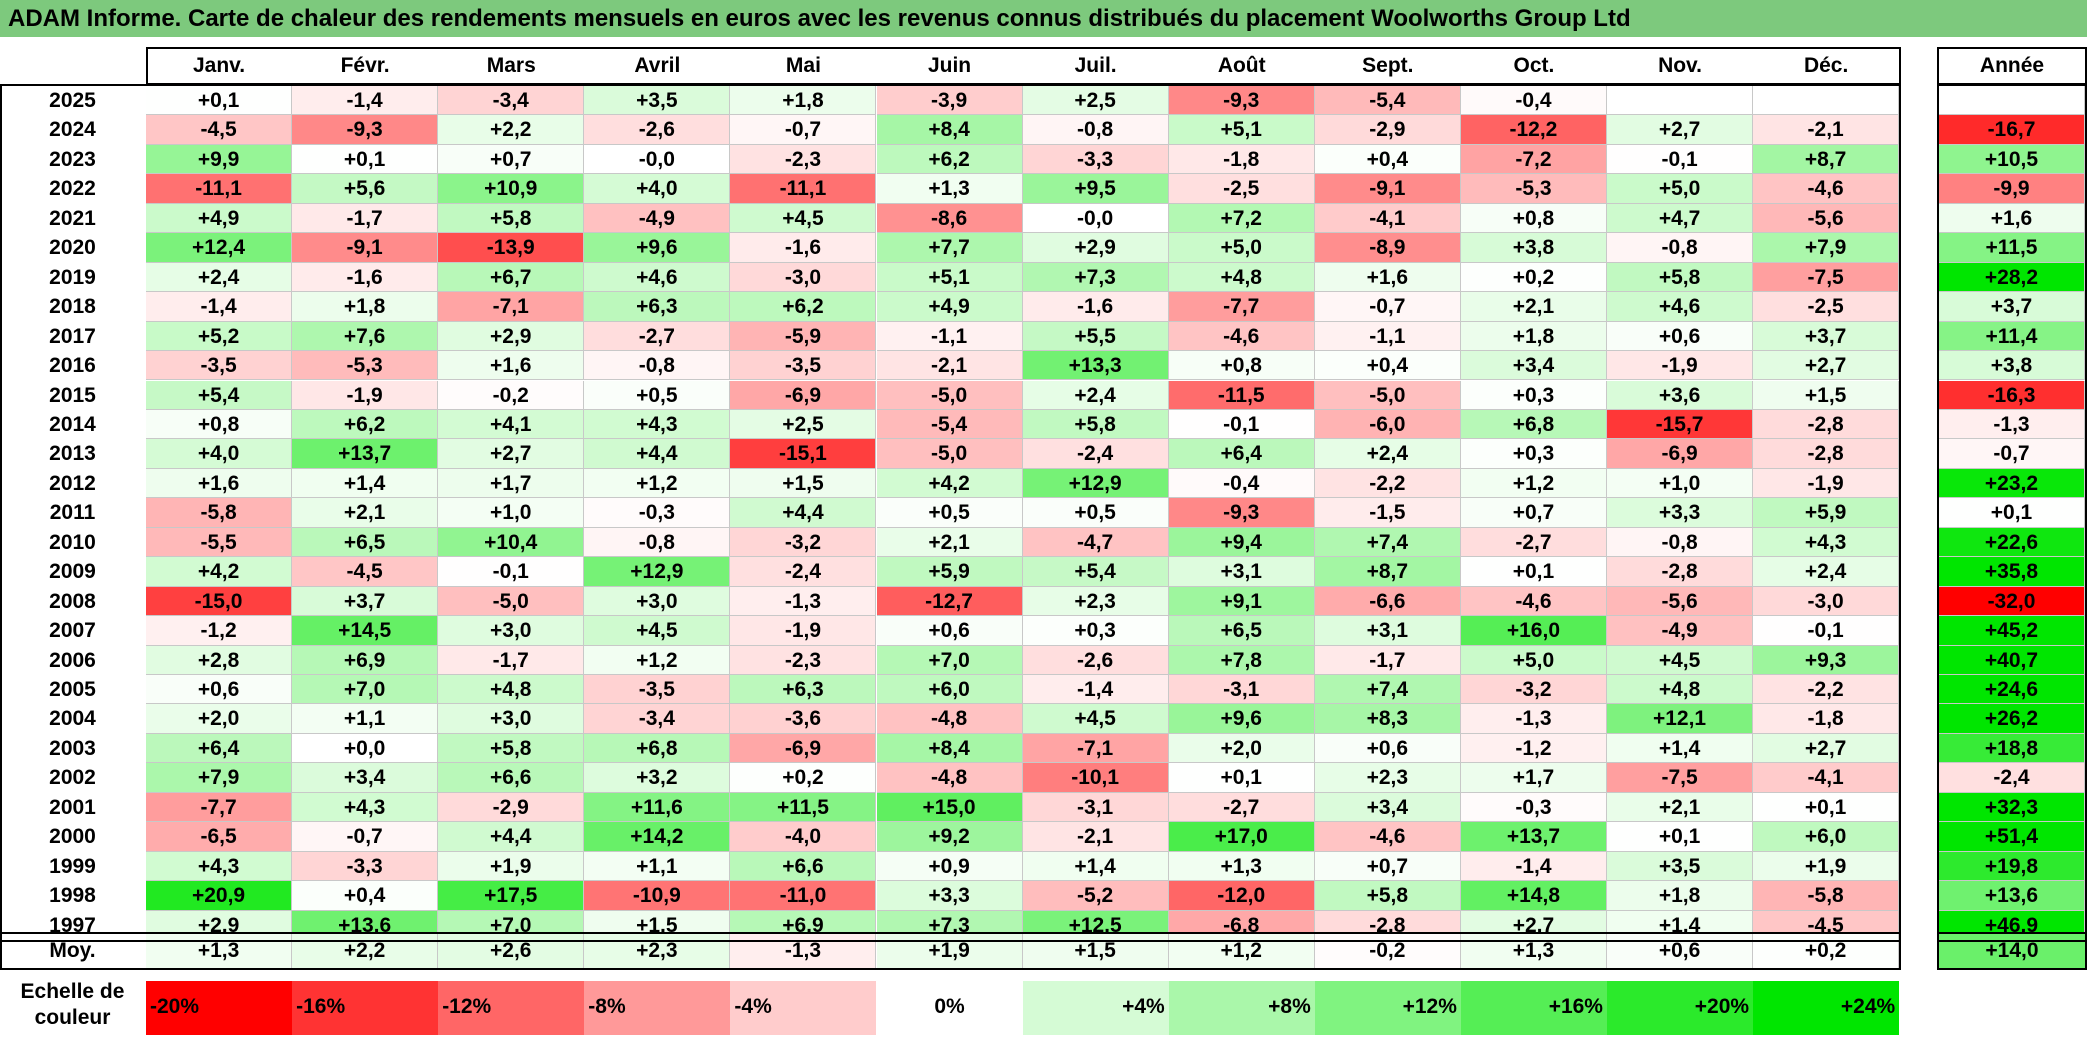  I want to click on row-label: 2011, so click(72, 513).